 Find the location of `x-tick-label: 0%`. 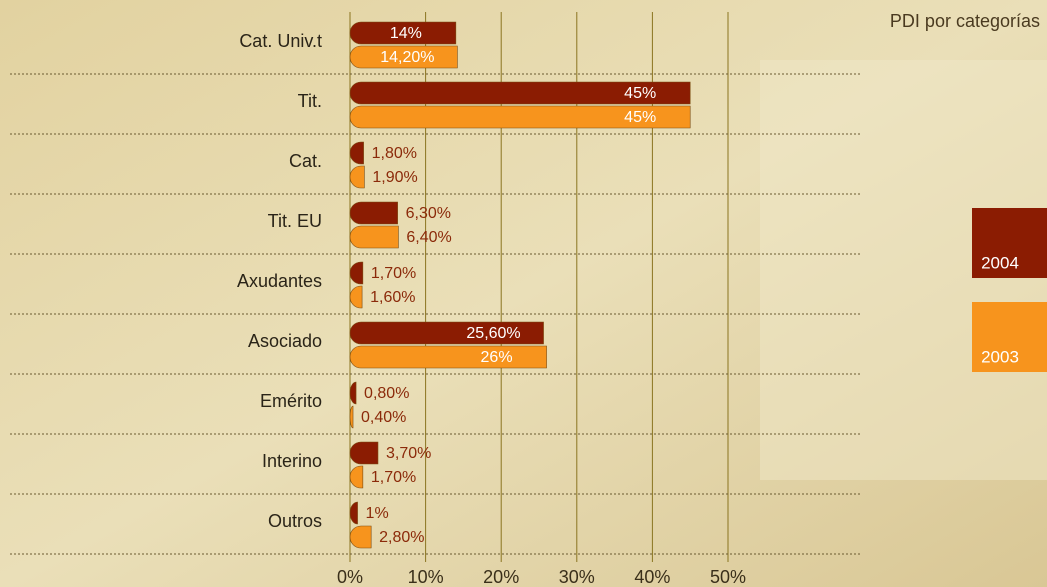

x-tick-label: 0% is located at coordinates (350, 577).